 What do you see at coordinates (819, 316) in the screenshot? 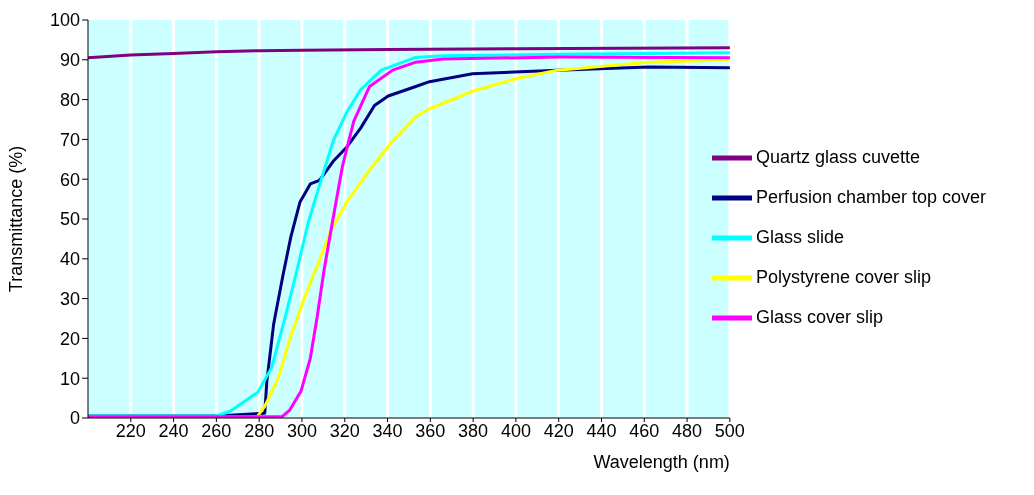
I see `legend-label: Glass cover slip` at bounding box center [819, 316].